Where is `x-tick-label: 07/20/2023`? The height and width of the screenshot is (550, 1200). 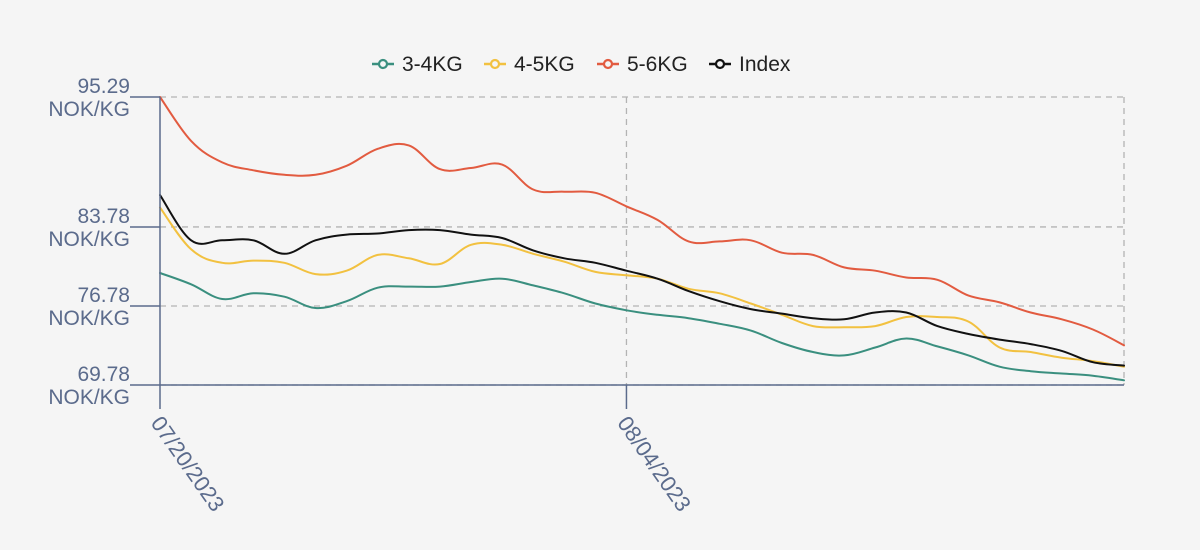 x-tick-label: 07/20/2023 is located at coordinates (188, 464).